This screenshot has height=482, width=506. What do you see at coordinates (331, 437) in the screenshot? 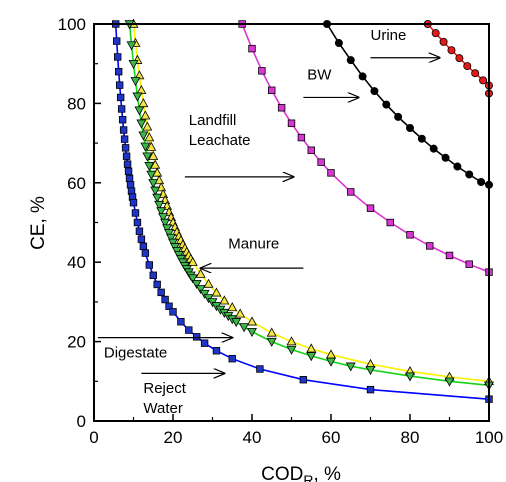
I see `x-tick-label: 60` at bounding box center [331, 437].